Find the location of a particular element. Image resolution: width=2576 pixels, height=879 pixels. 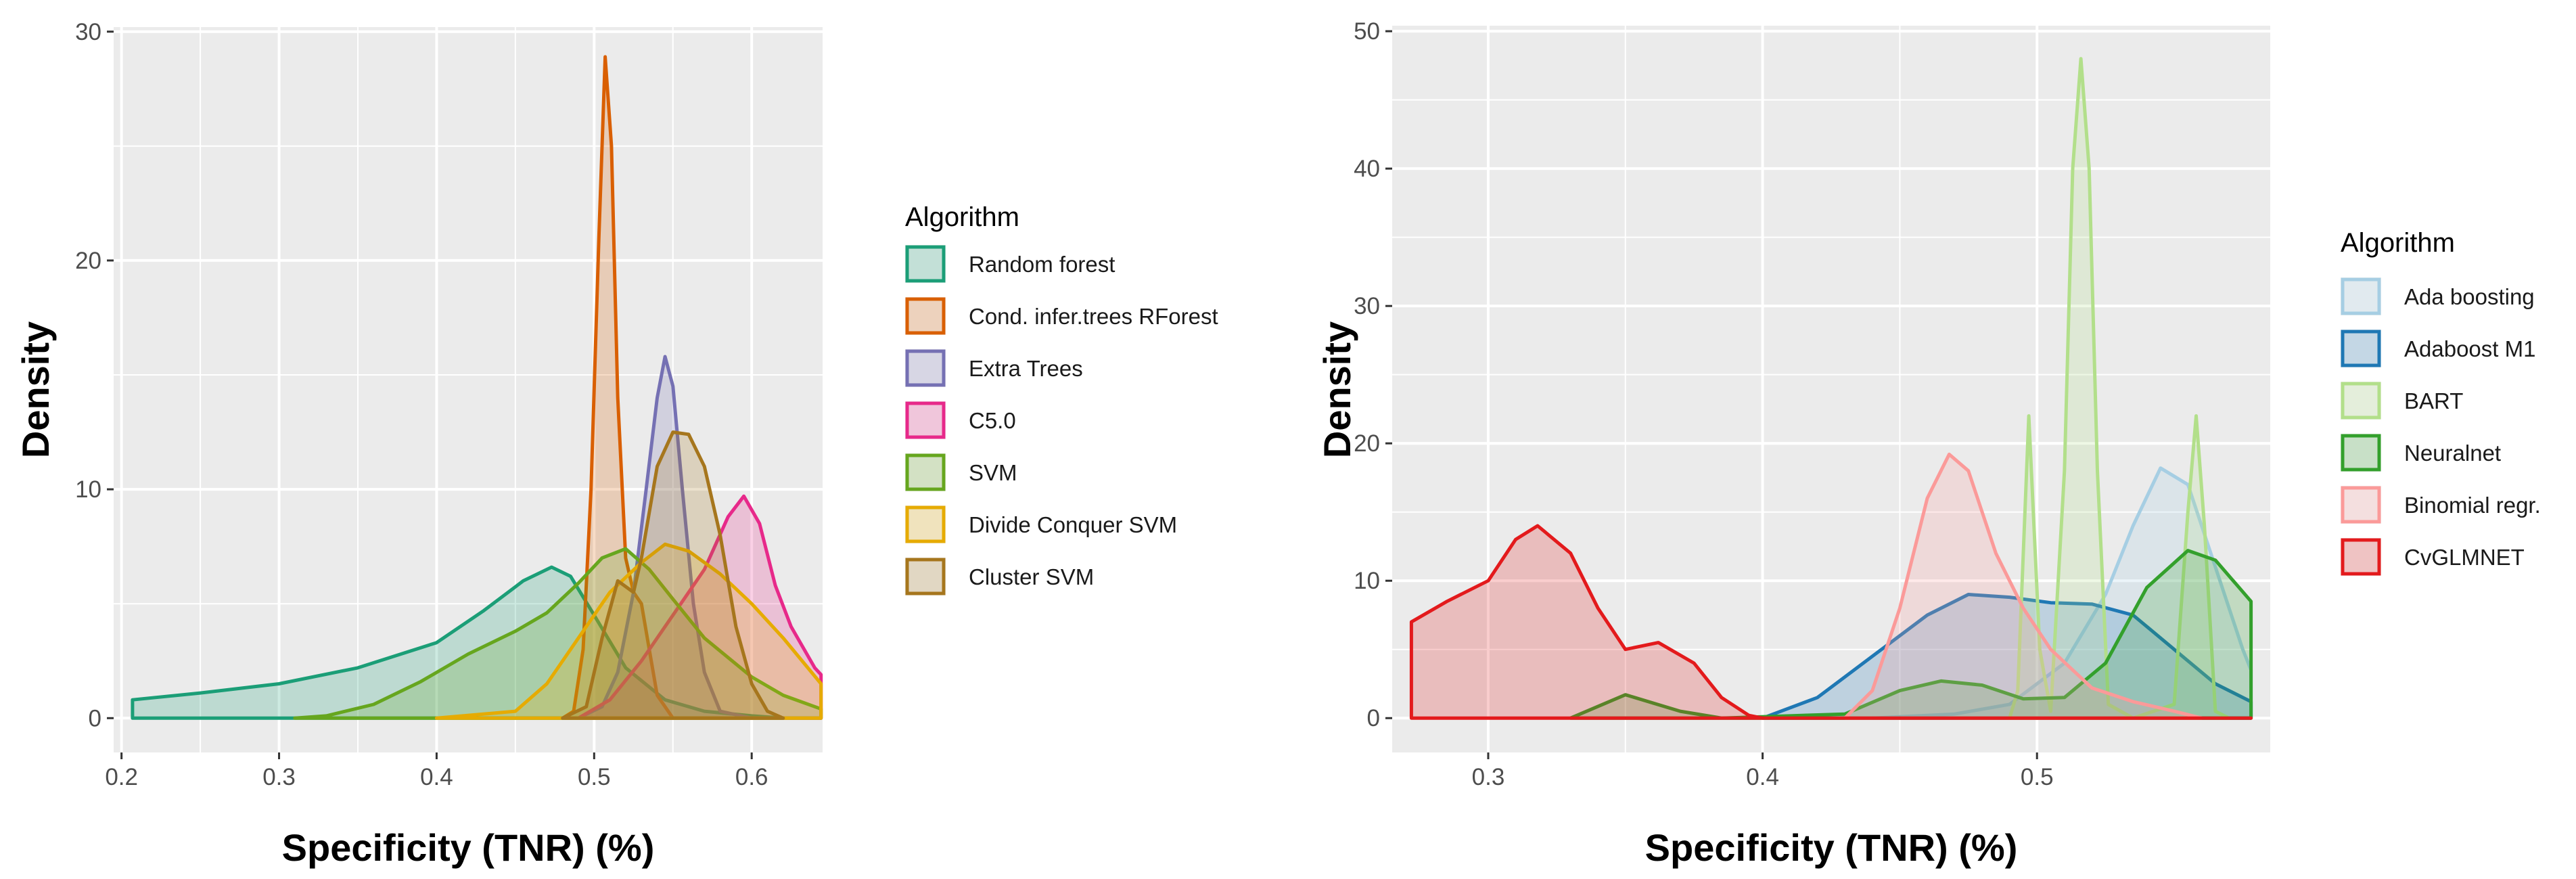

density-area-extra-trees is located at coordinates (665, 537).